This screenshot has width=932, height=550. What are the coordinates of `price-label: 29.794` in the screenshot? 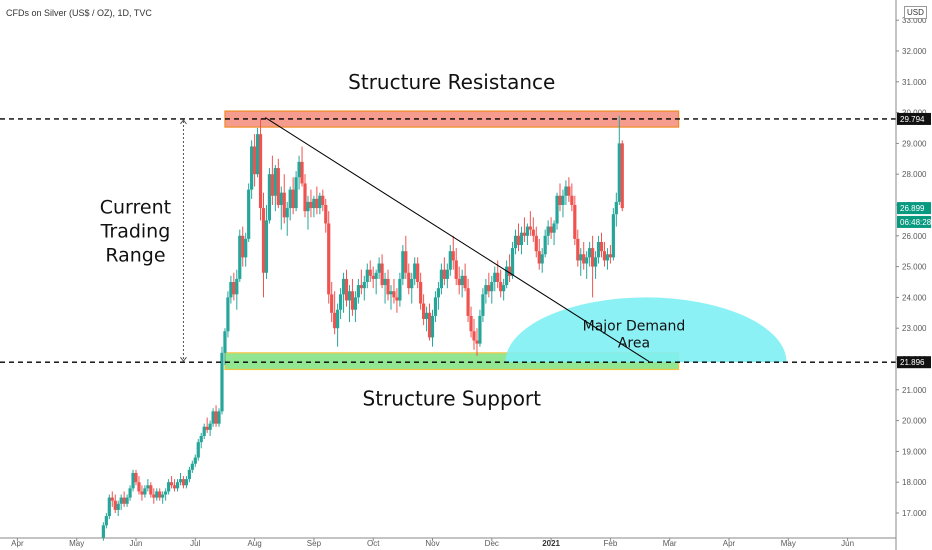 It's located at (912, 119).